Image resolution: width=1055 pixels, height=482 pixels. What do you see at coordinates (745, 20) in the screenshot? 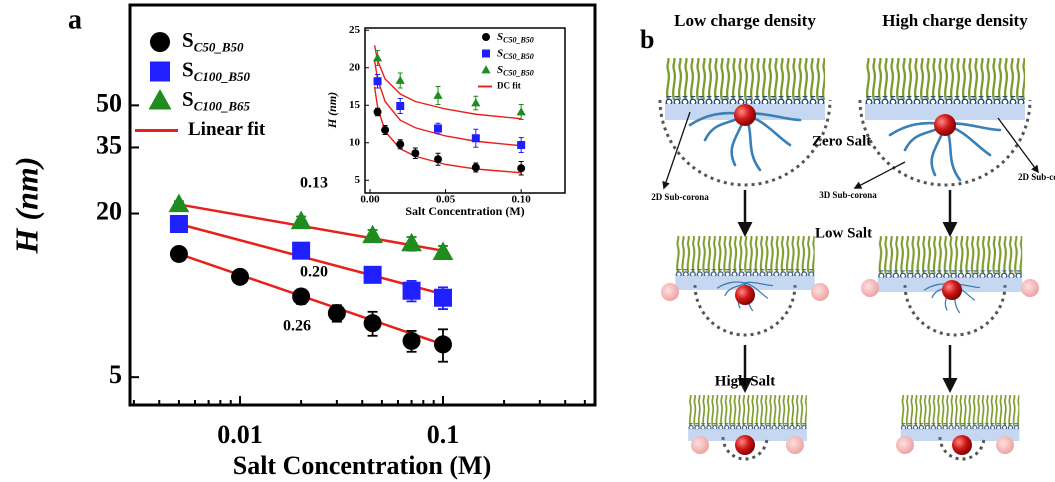
I see `column-title: Low charge density` at bounding box center [745, 20].